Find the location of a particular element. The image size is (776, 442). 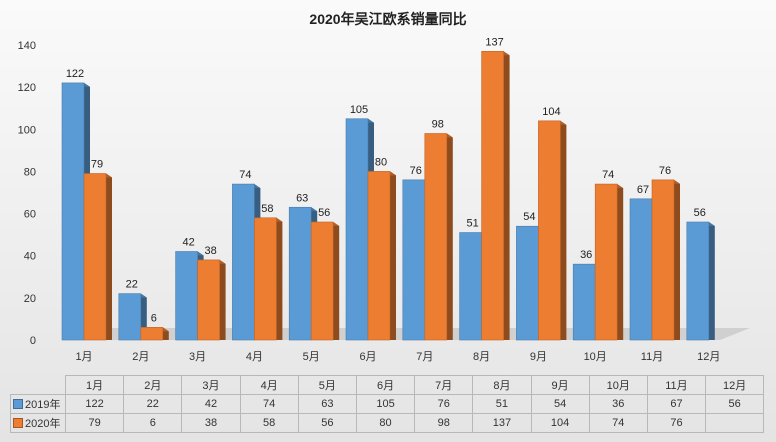

bar-2020年-1月 is located at coordinates (95, 257).